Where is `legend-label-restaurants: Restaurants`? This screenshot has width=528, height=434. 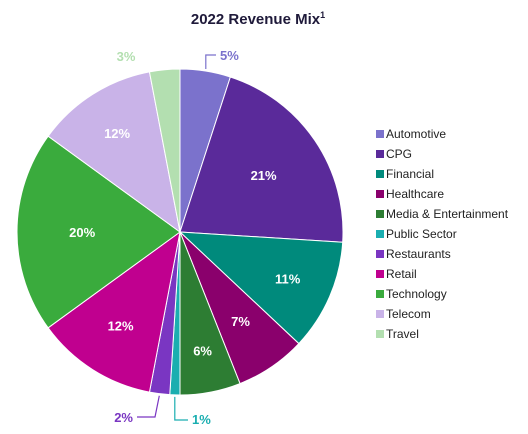
legend-label-restaurants: Restaurants is located at coordinates (418, 254).